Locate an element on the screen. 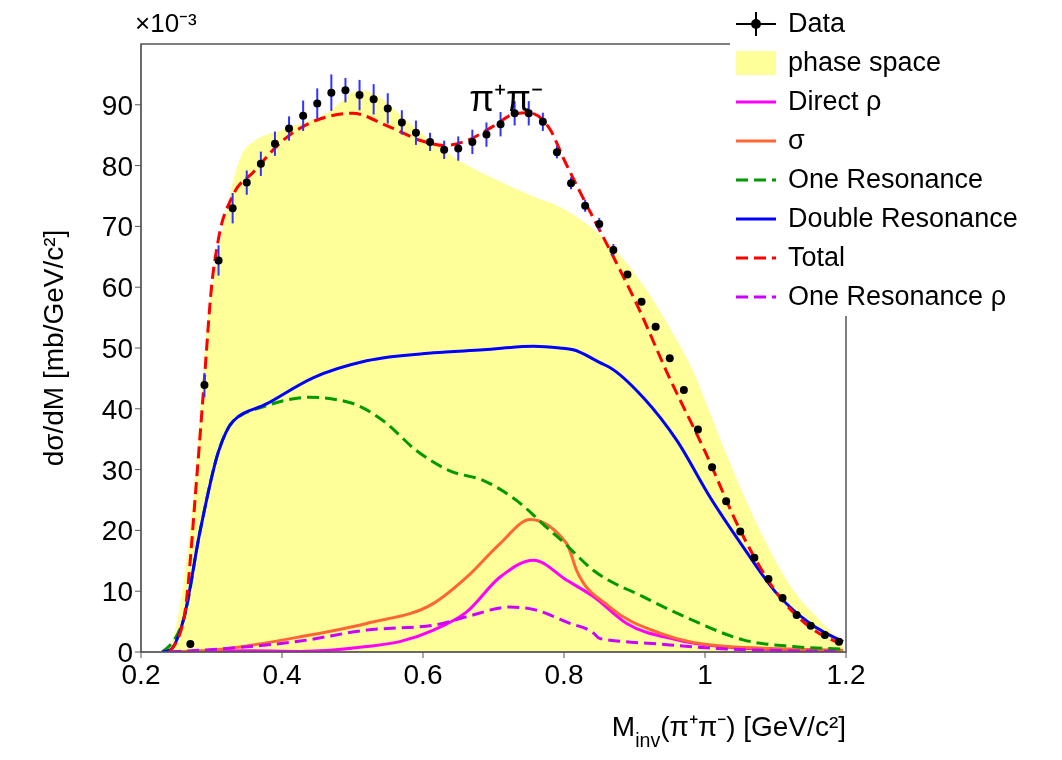 Image resolution: width=1062 pixels, height=760 pixels. legend-label: σ is located at coordinates (796, 140).